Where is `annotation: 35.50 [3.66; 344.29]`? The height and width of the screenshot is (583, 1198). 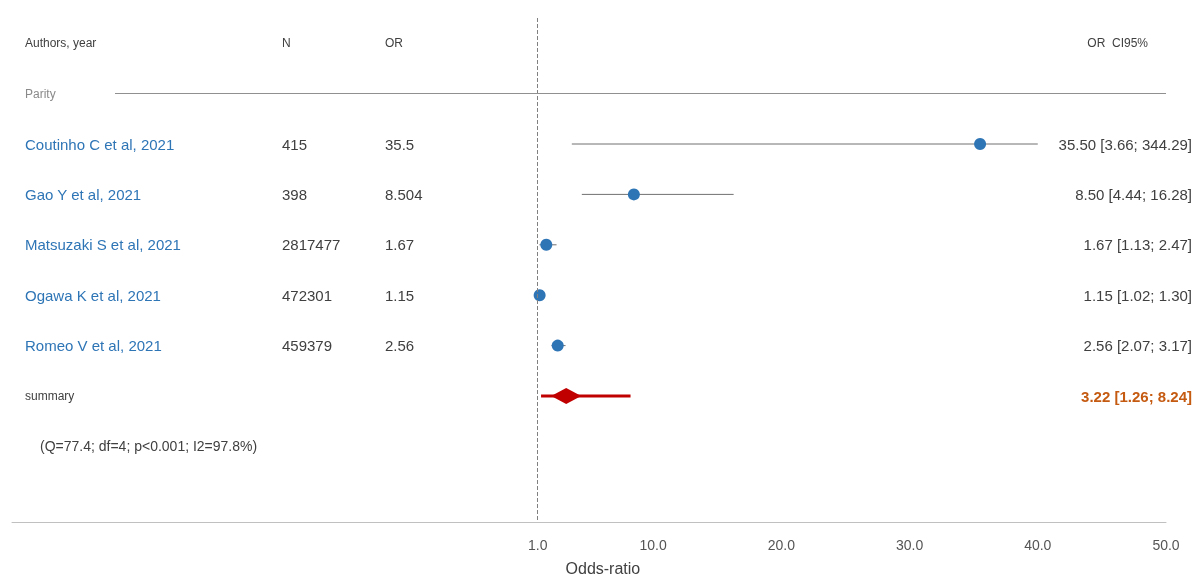 annotation: 35.50 [3.66; 344.29] is located at coordinates (1125, 144).